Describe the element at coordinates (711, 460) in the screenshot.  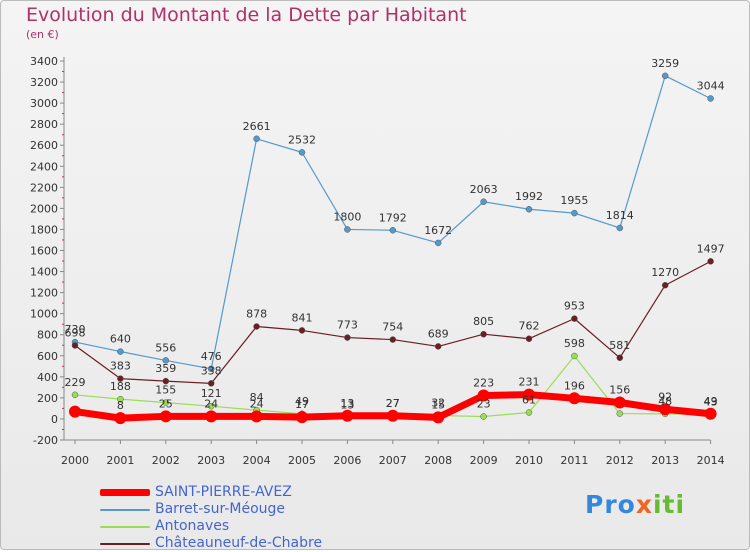
I see `x-tick-label: 2014` at that location.